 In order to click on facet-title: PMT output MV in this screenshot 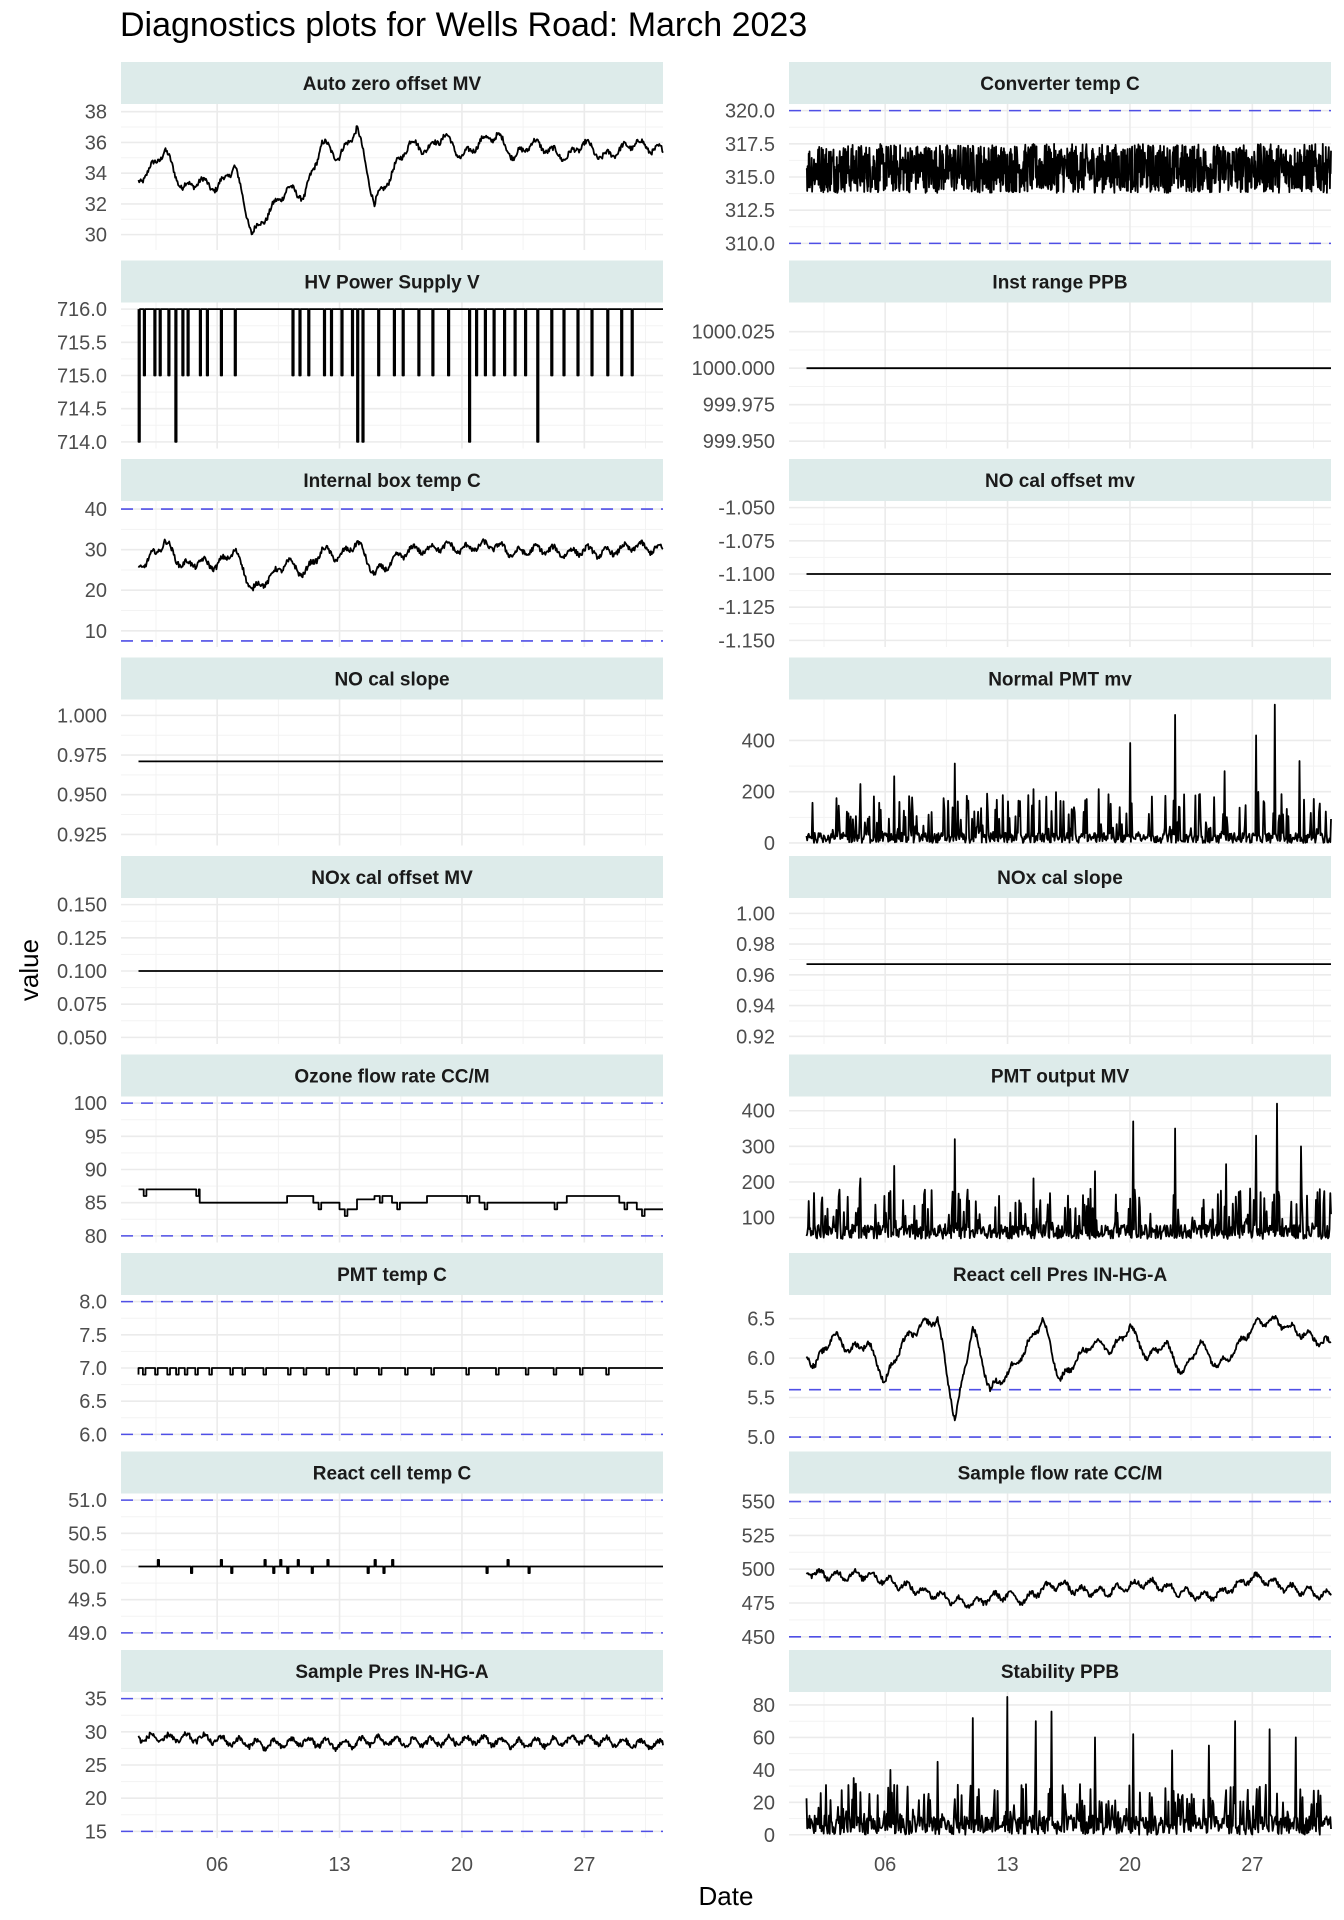, I will do `click(1060, 1077)`.